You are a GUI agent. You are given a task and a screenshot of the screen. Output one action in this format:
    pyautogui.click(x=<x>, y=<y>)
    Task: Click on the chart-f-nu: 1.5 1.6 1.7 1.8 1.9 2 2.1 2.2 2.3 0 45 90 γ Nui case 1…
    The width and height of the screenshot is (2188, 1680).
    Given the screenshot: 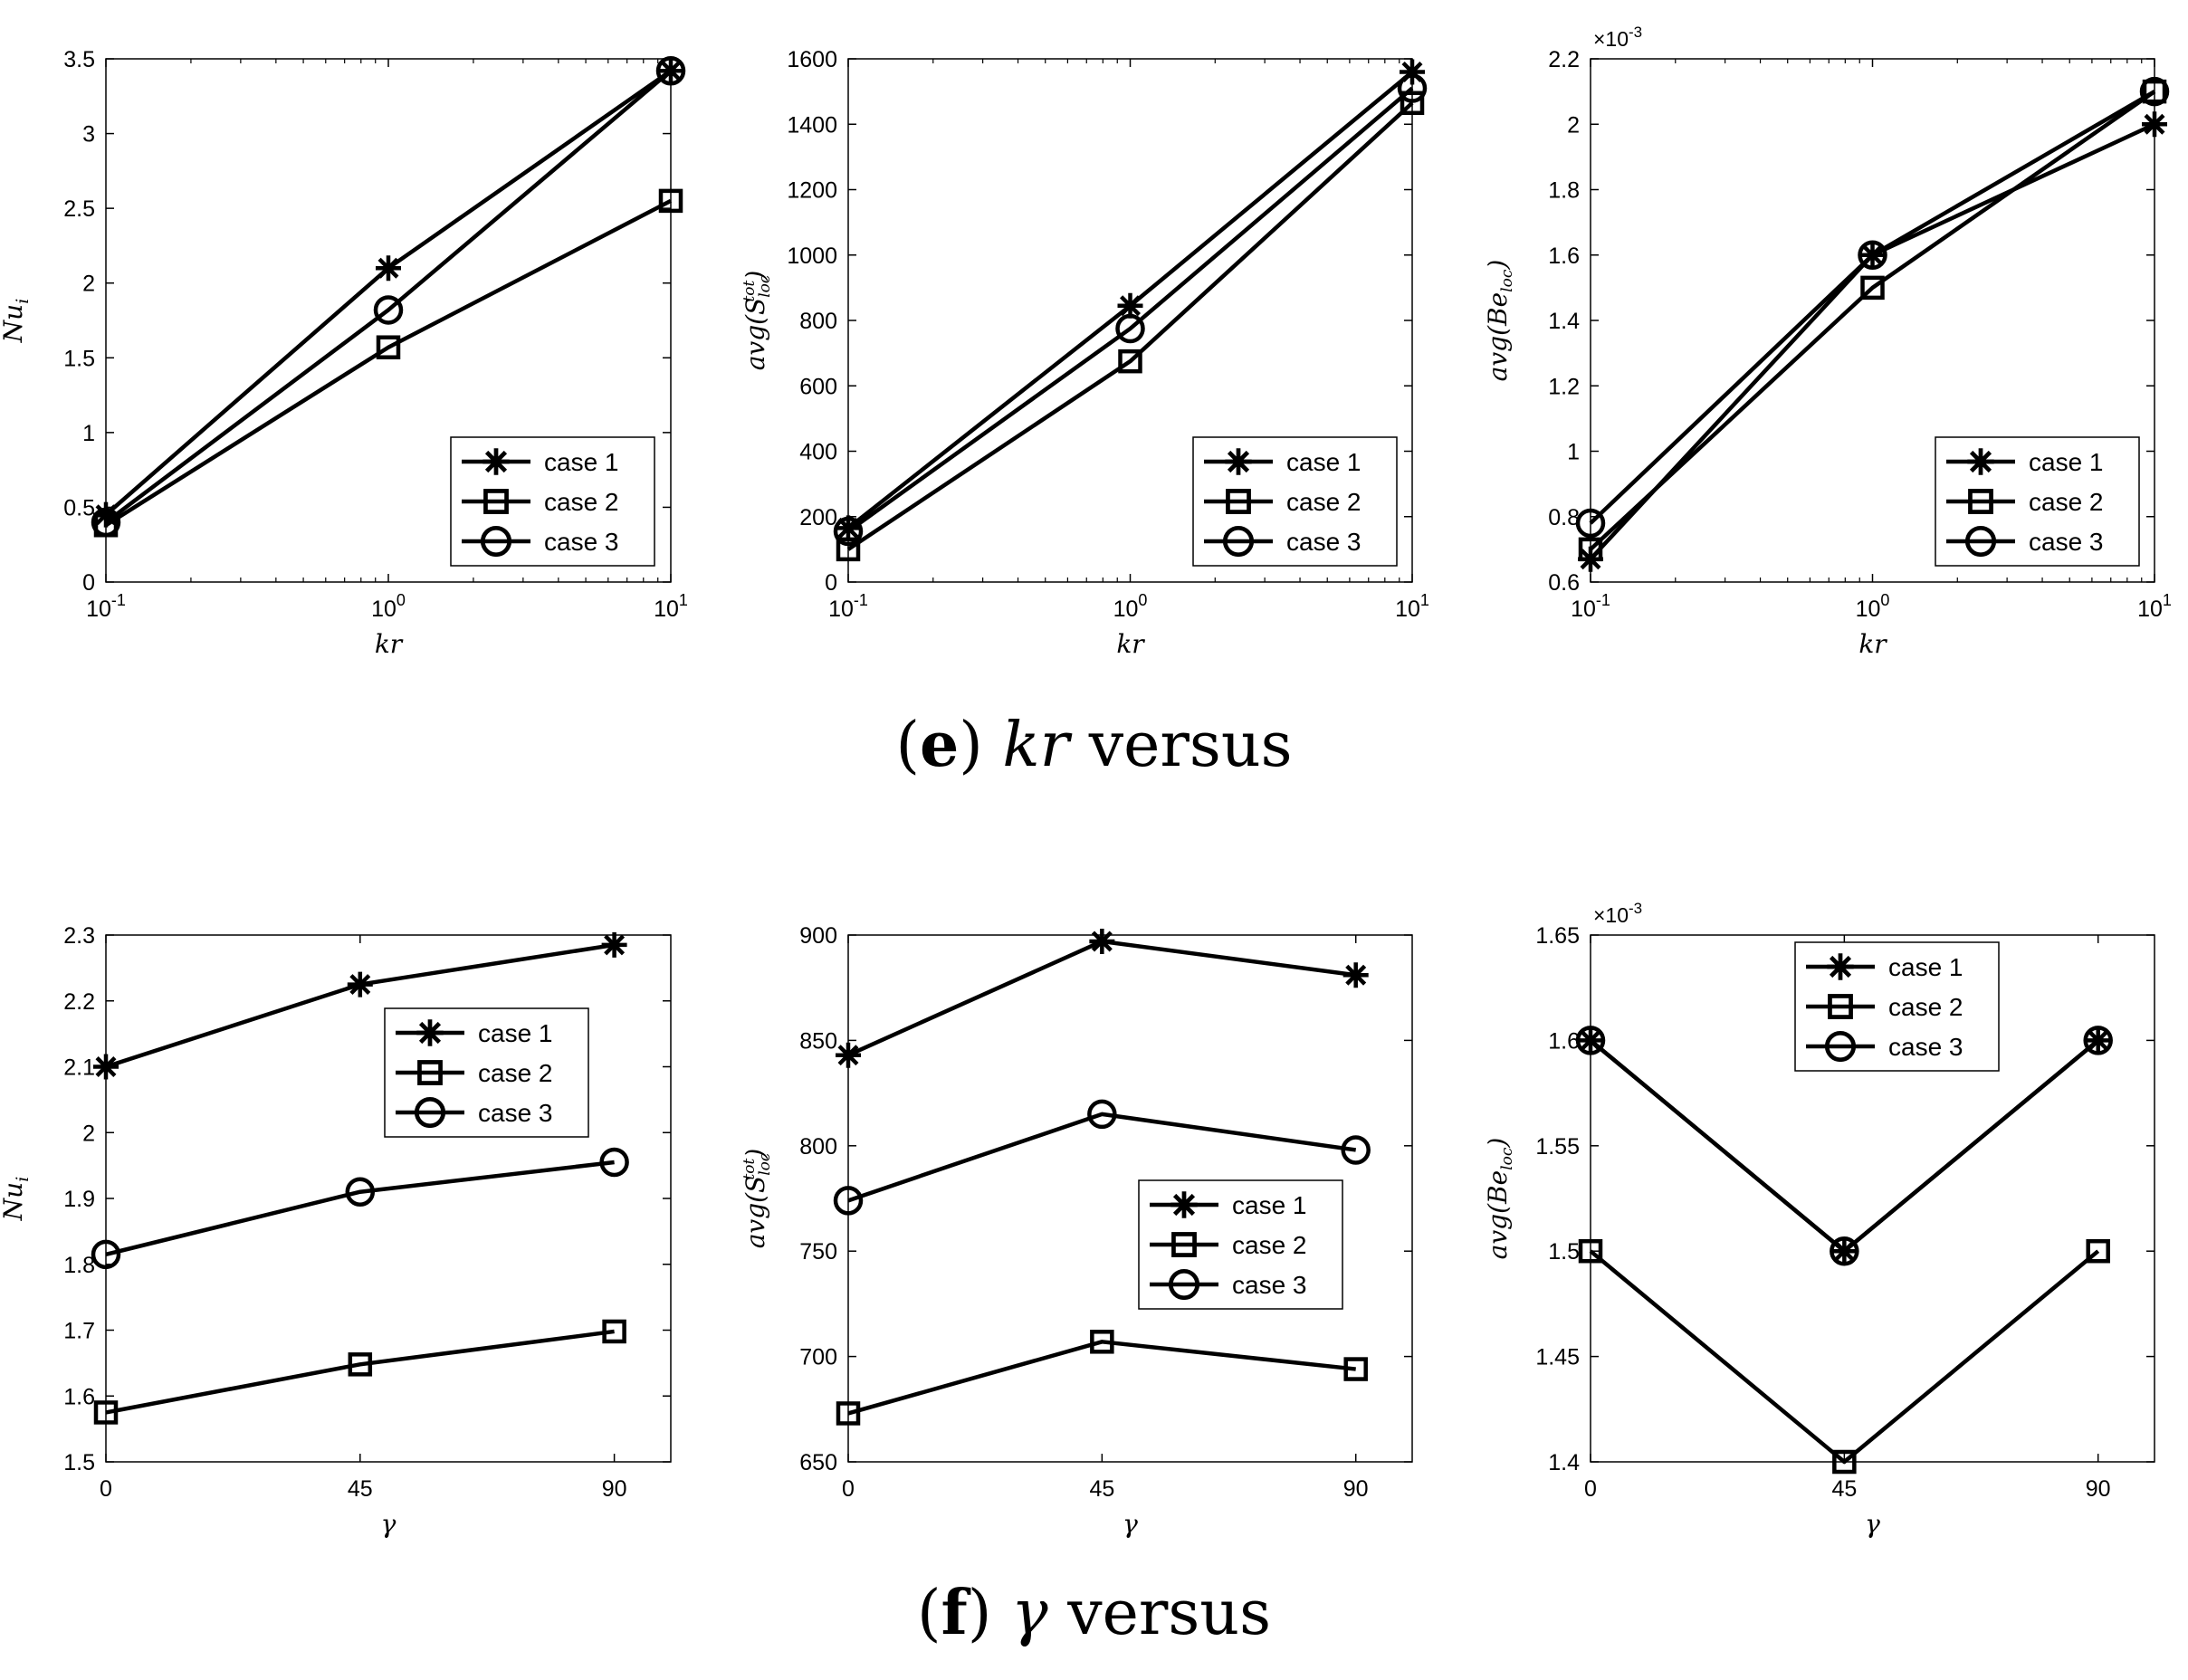 What is the action you would take?
    pyautogui.click(x=336, y=1231)
    